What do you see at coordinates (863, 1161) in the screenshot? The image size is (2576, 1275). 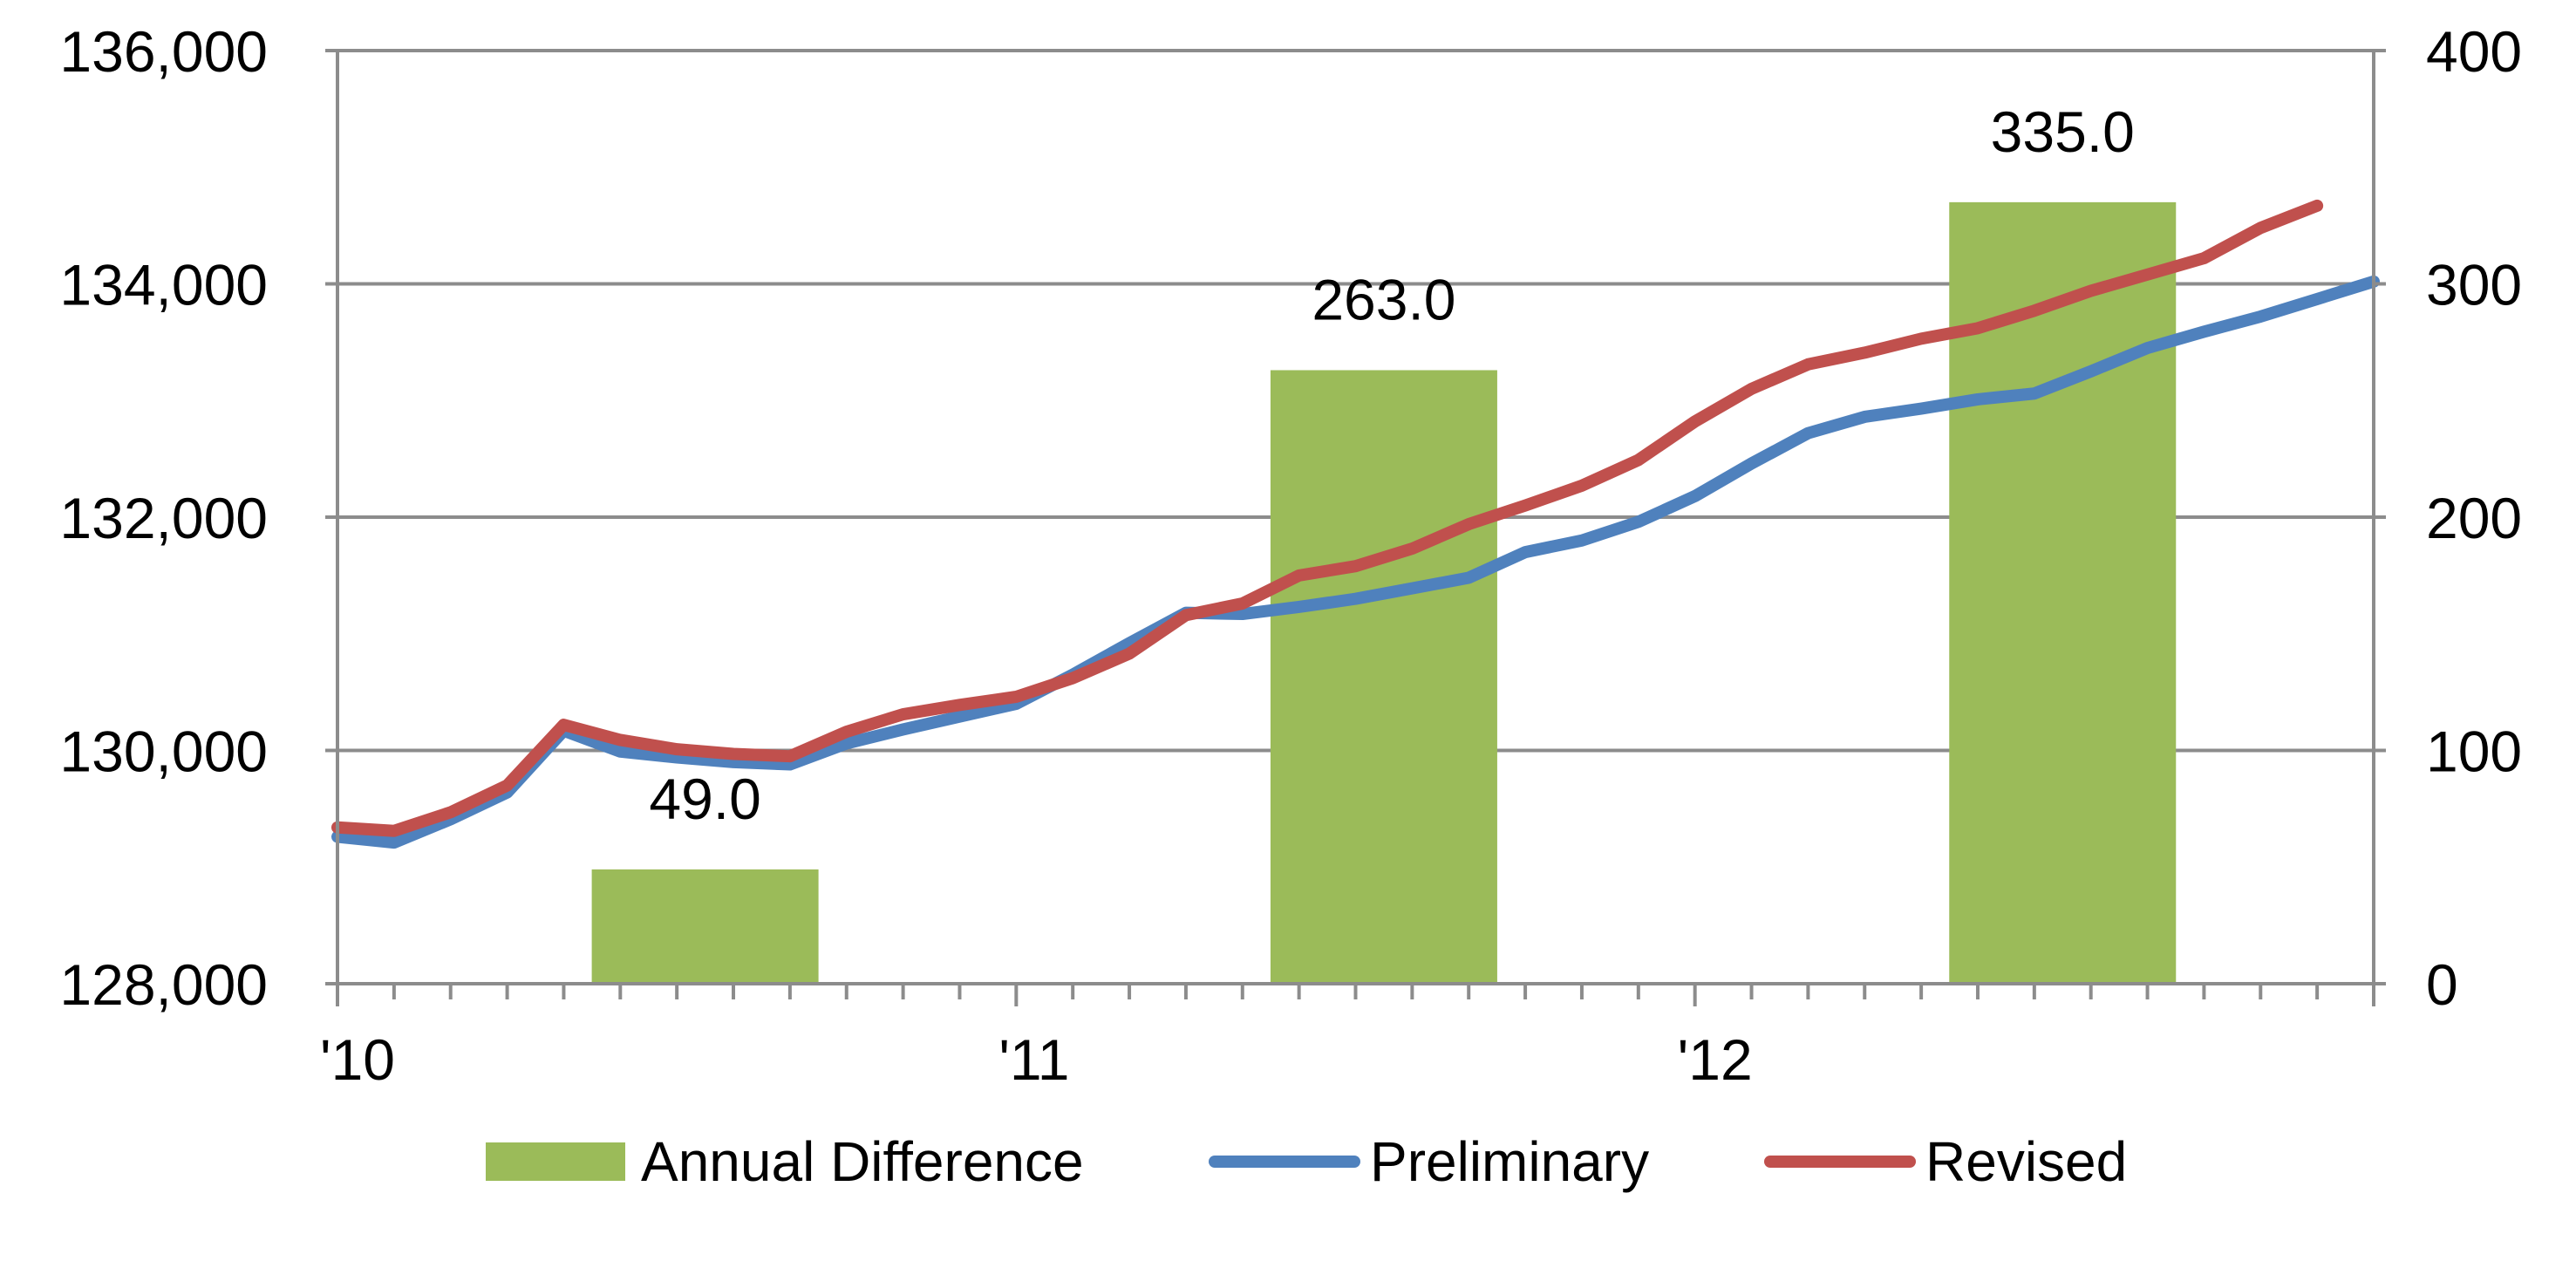 I see `legend-label: Annual Difference` at bounding box center [863, 1161].